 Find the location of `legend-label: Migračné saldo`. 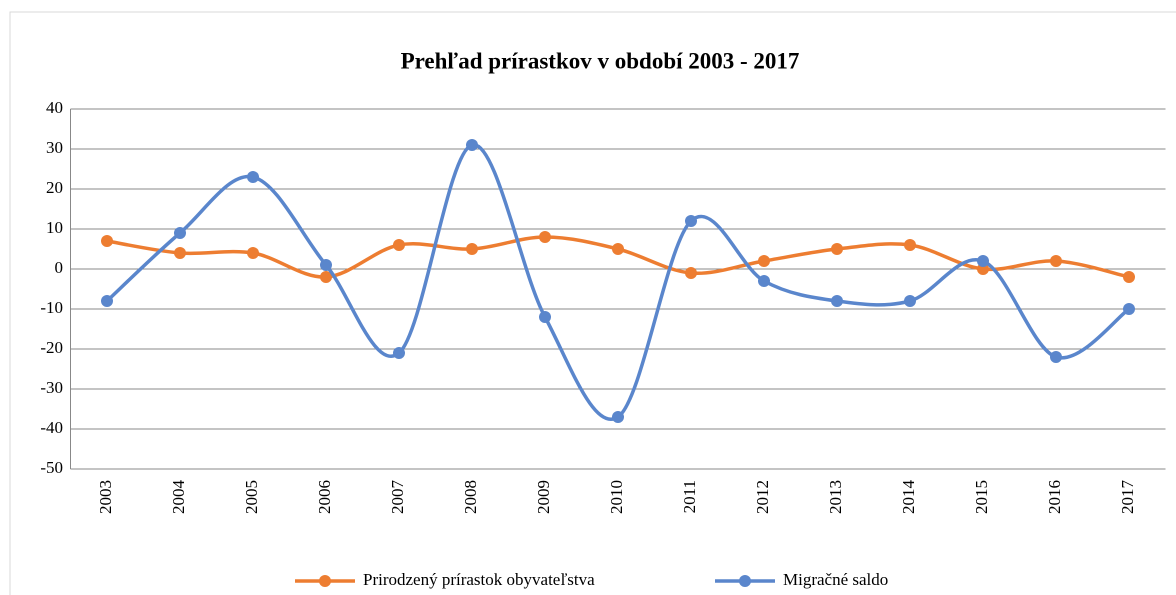

legend-label: Migračné saldo is located at coordinates (835, 579).